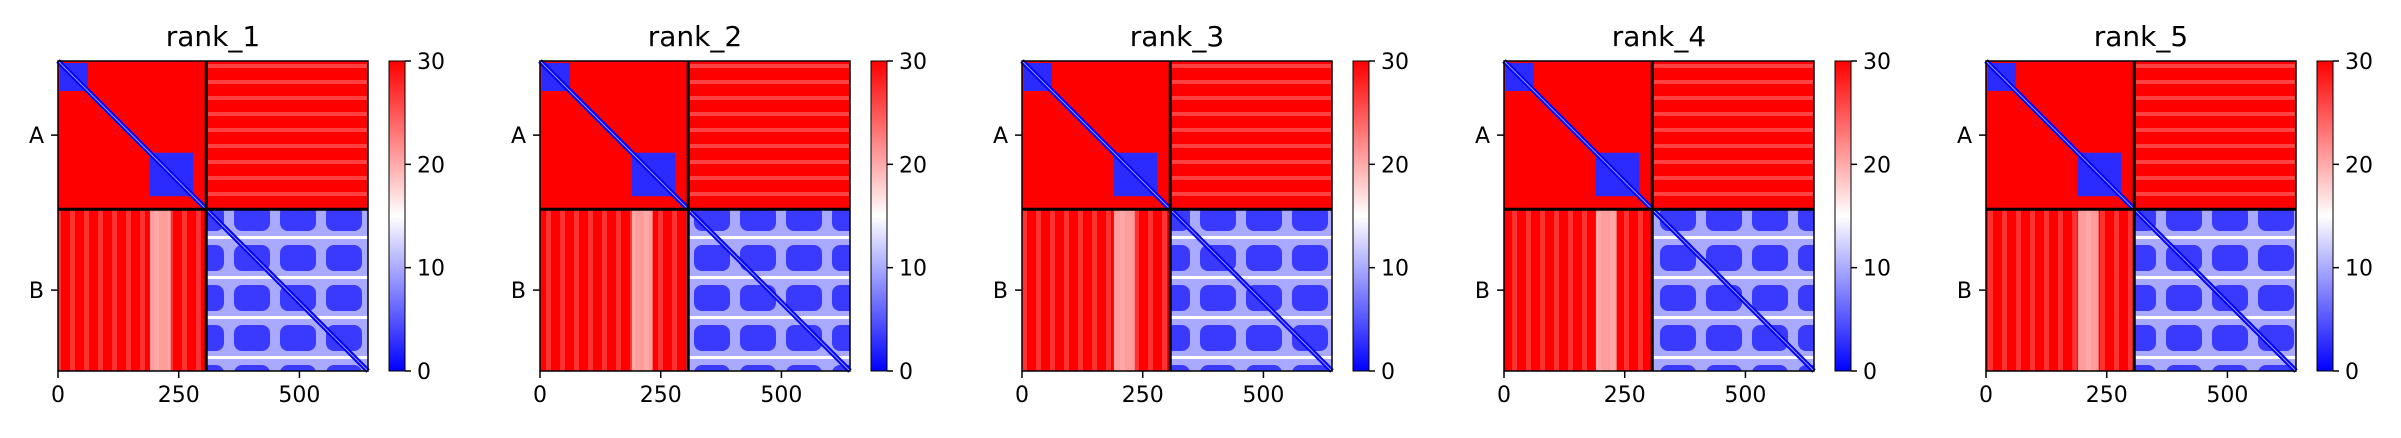  What do you see at coordinates (695, 36) in the screenshot?
I see `panel-title: rank_2` at bounding box center [695, 36].